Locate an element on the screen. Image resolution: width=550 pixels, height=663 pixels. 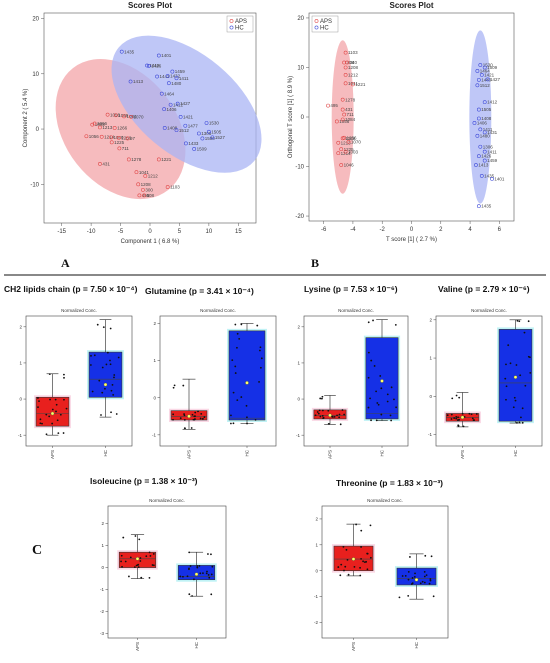
point-label: 1418 is located at coordinates (154, 65).